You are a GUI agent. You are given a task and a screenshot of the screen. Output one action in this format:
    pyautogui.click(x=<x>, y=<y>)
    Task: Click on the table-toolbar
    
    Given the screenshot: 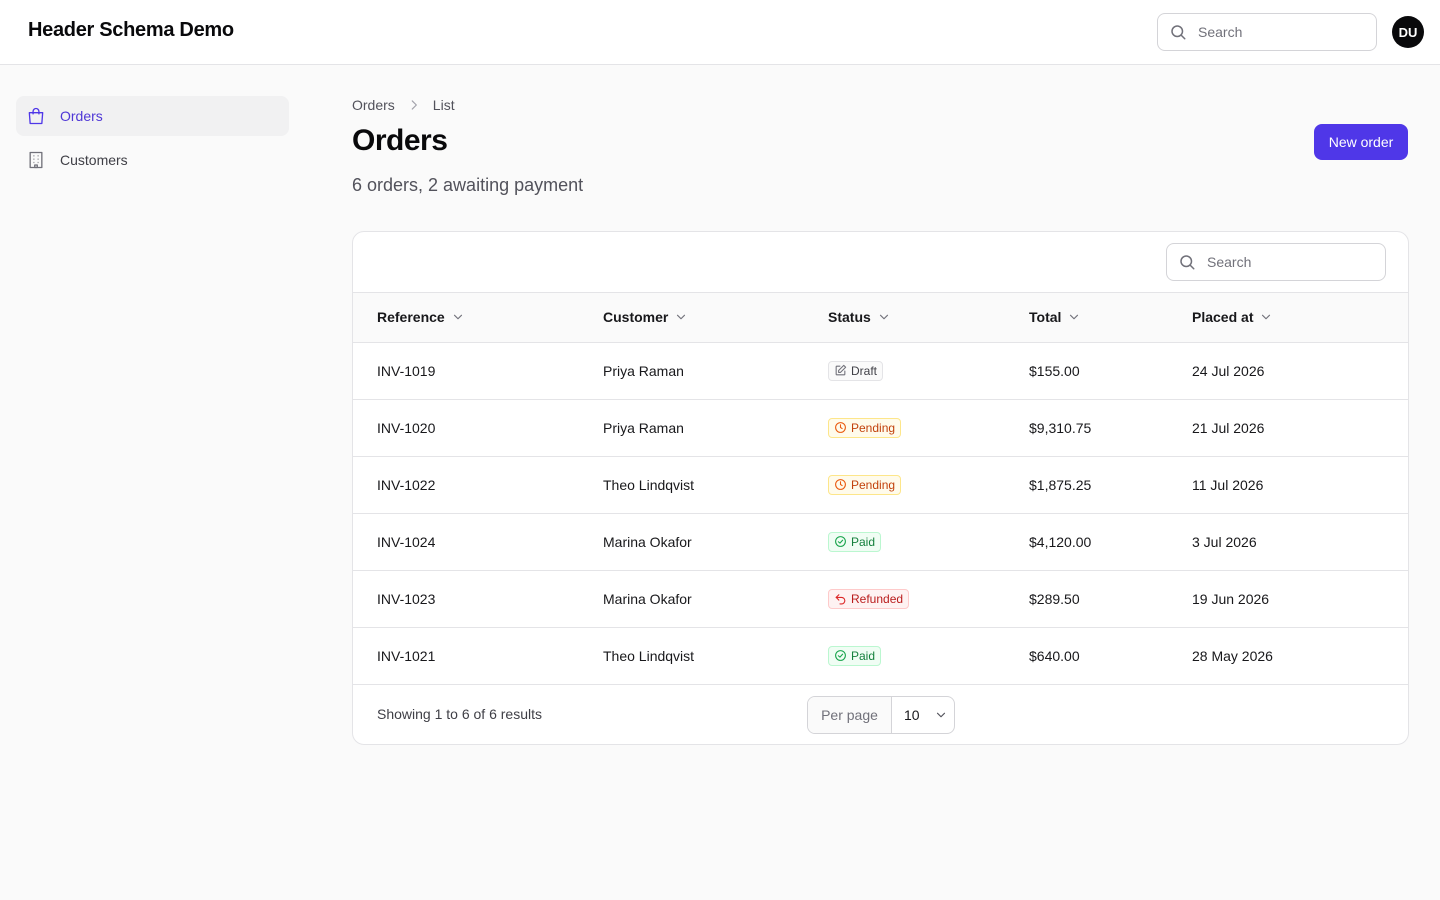 What is the action you would take?
    pyautogui.click(x=880, y=262)
    